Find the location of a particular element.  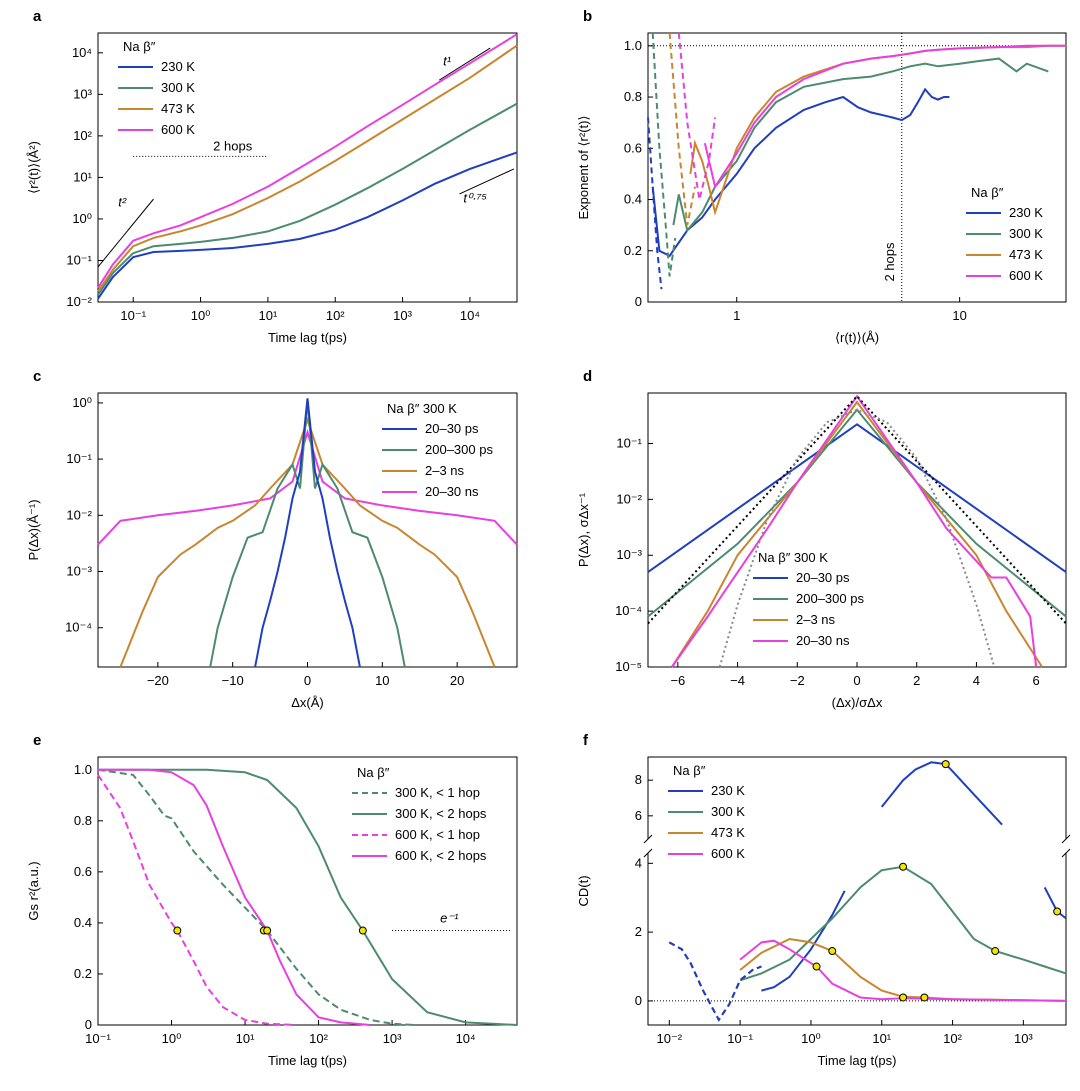

y-tick-label: 10⁻¹ is located at coordinates (79, 458).